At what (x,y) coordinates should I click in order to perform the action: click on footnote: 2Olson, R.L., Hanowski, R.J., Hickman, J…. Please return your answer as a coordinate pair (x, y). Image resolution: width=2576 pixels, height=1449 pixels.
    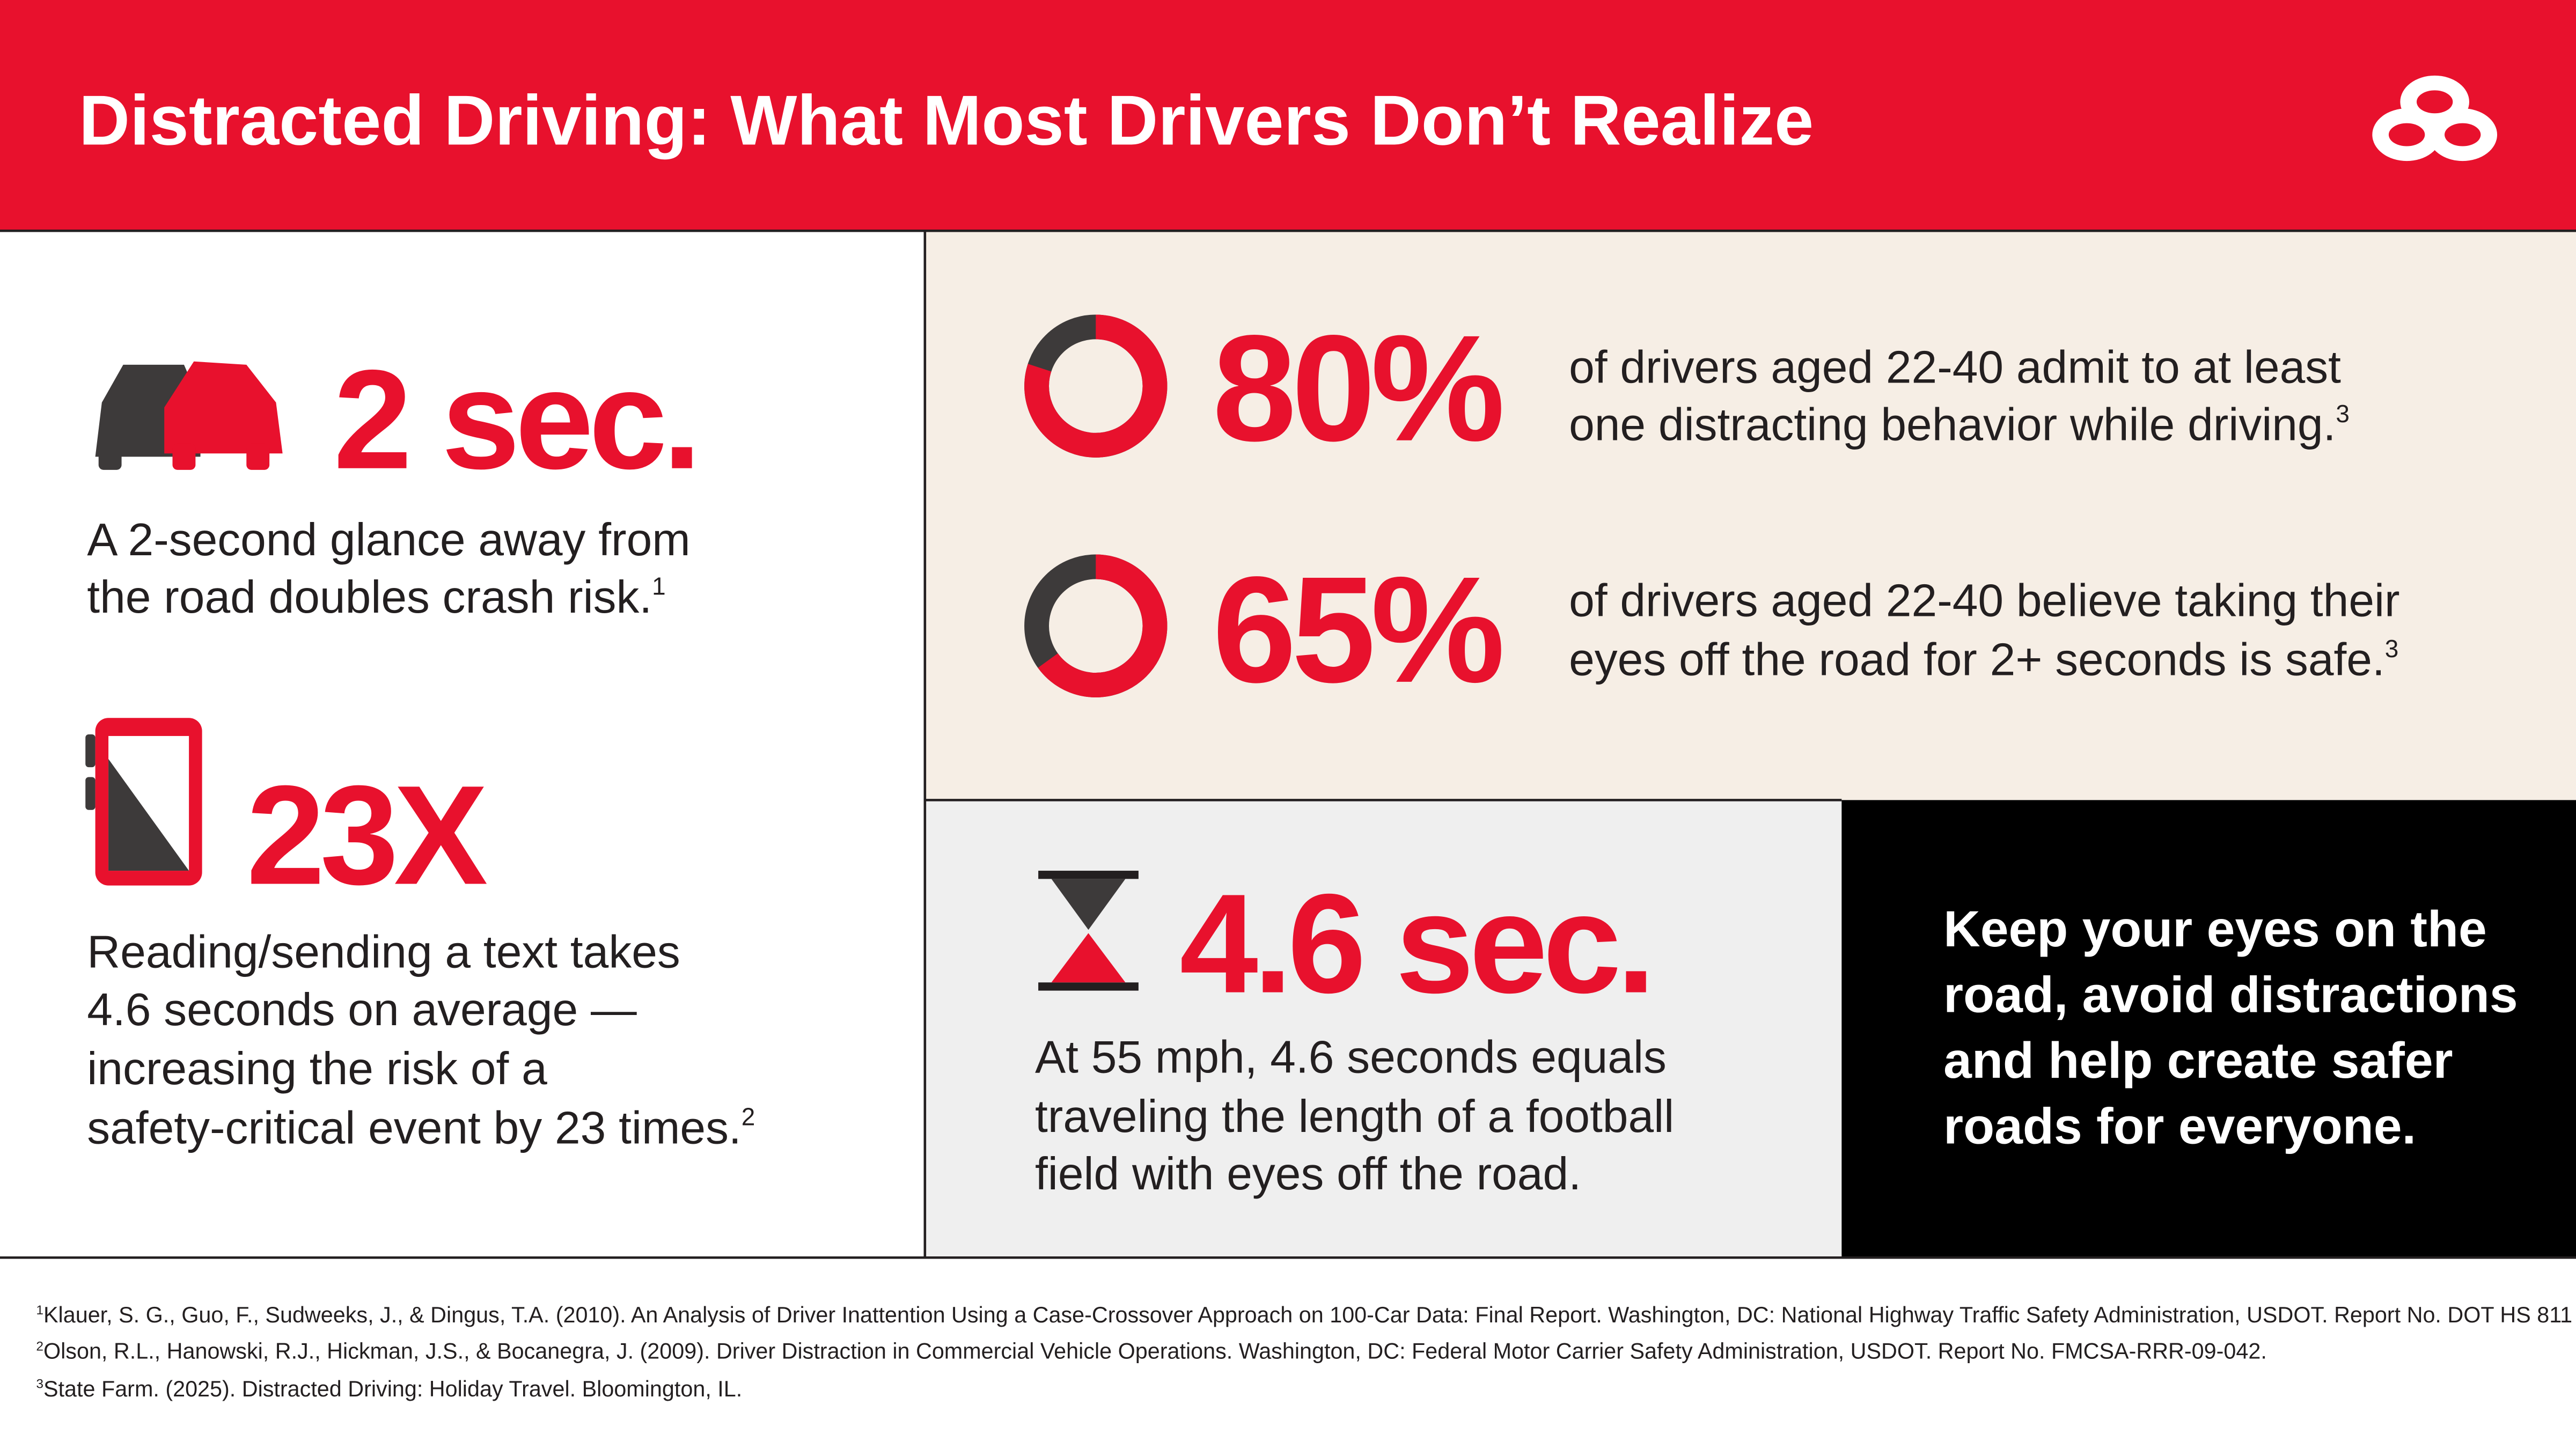
    Looking at the image, I should click on (1151, 1351).